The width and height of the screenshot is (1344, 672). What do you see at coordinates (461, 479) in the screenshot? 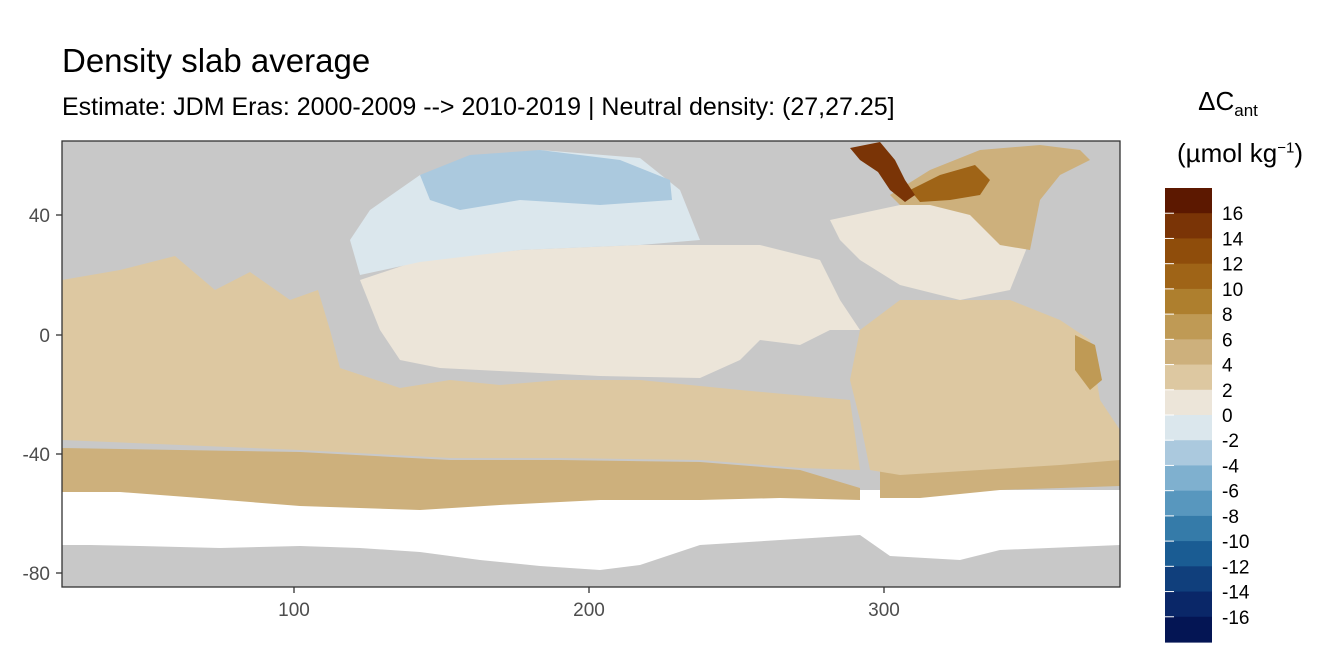
I see `southern-ocean-band` at bounding box center [461, 479].